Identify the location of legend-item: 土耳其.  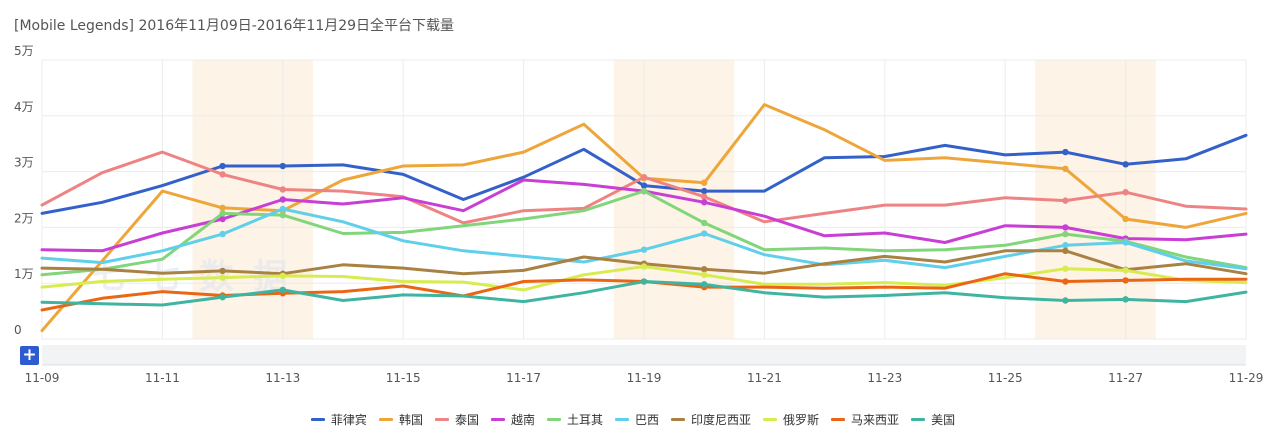
(574, 419).